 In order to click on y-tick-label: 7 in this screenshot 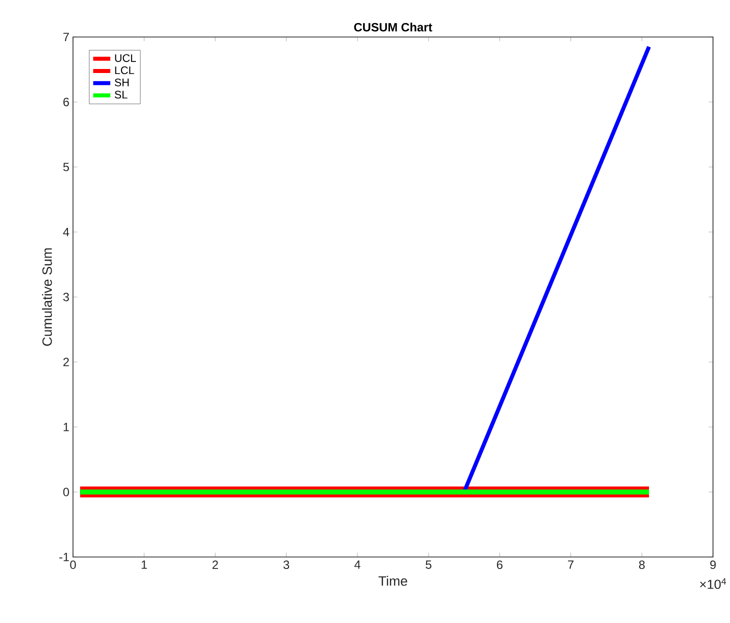, I will do `click(66, 37)`.